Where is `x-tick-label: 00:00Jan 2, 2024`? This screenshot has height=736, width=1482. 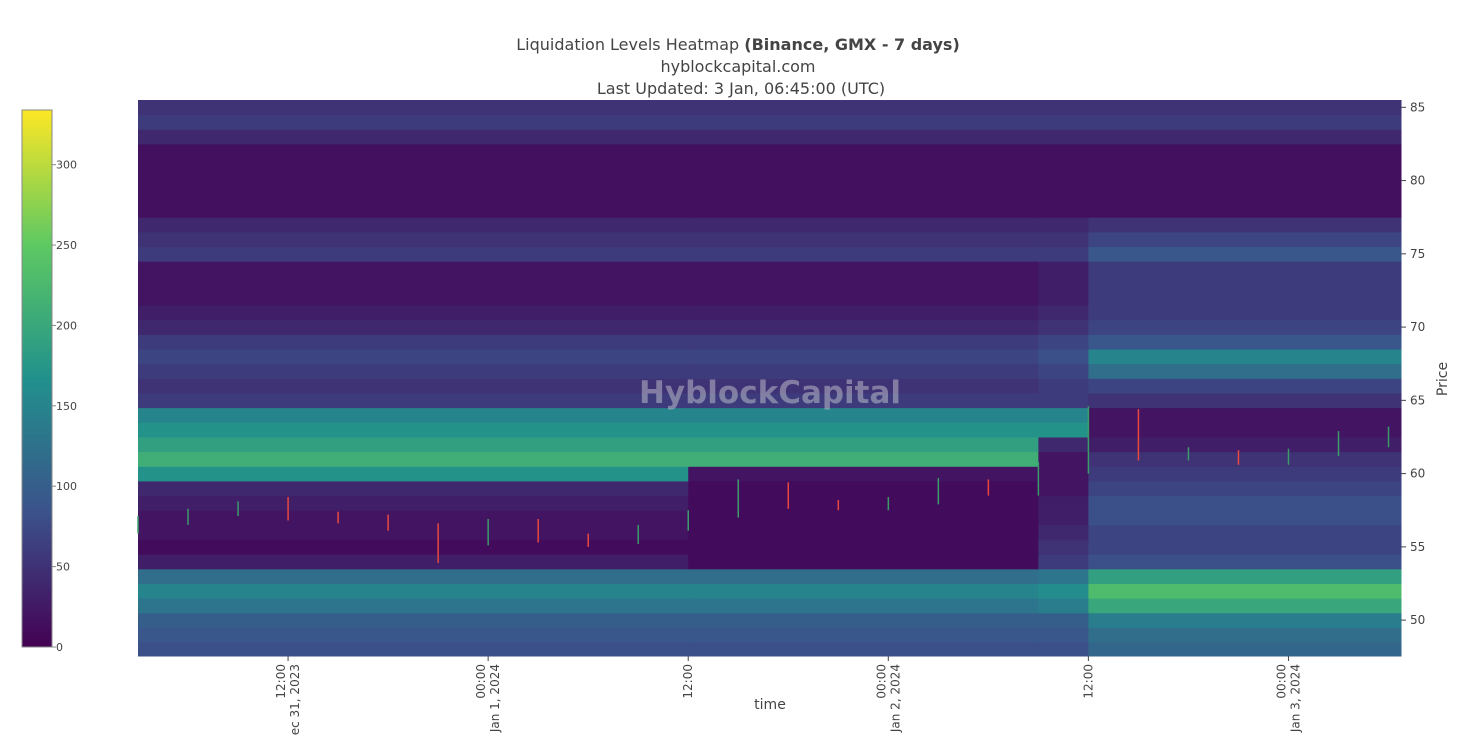
x-tick-label: 00:00Jan 2, 2024 is located at coordinates (888, 698).